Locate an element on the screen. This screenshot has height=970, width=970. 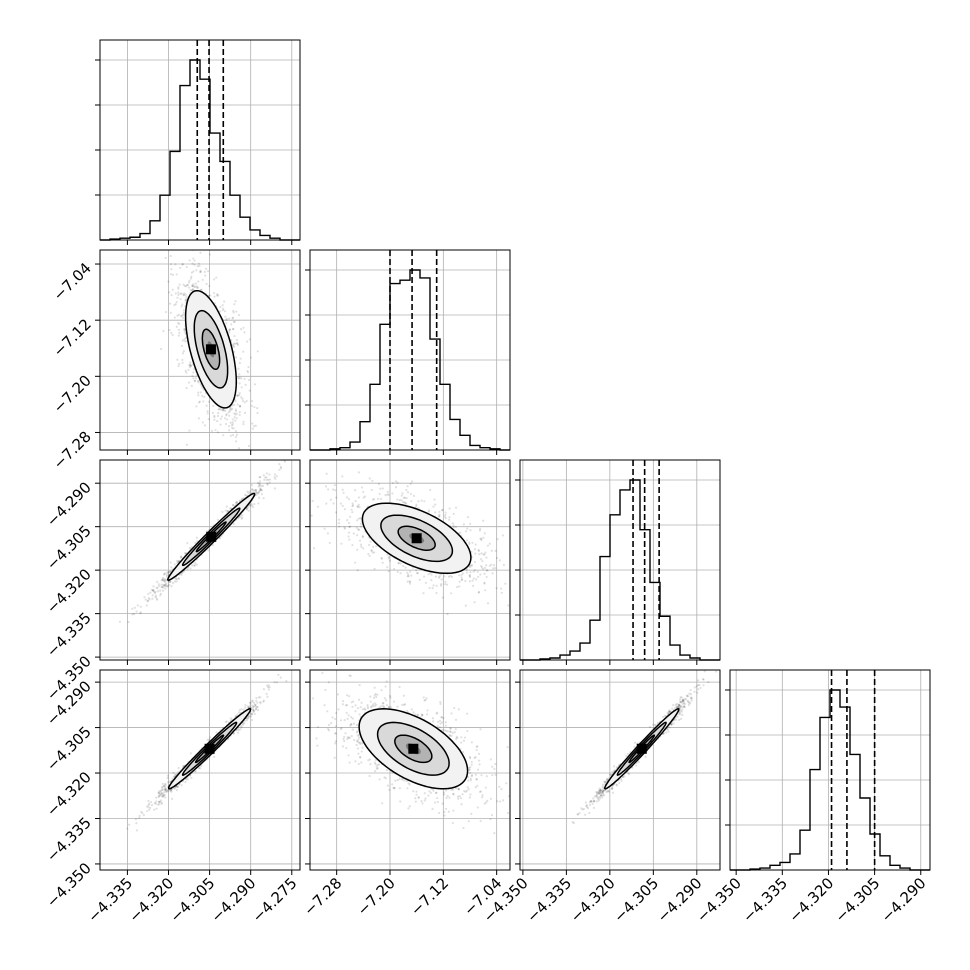
histogram-outline is located at coordinates (620, 570).